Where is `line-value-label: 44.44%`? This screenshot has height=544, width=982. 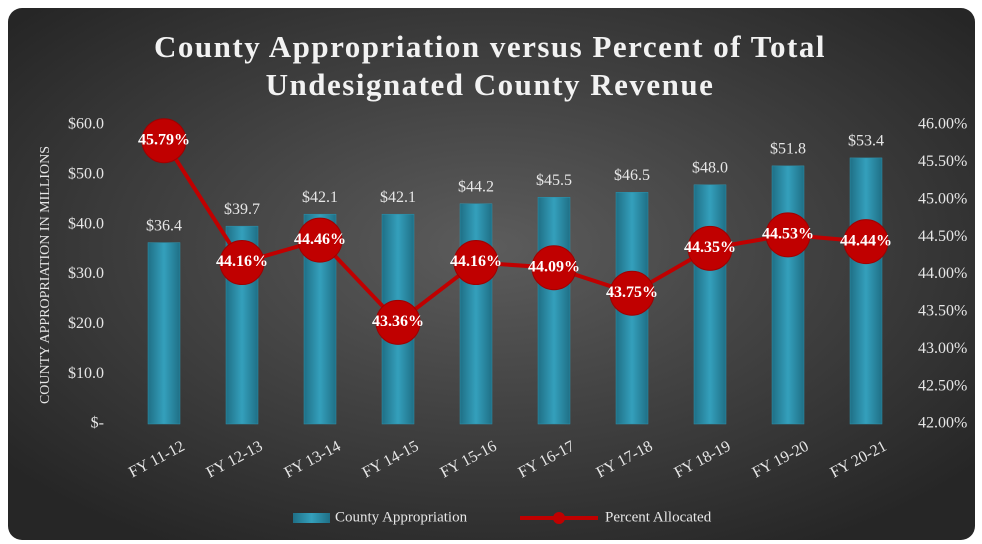
line-value-label: 44.44% is located at coordinates (866, 240).